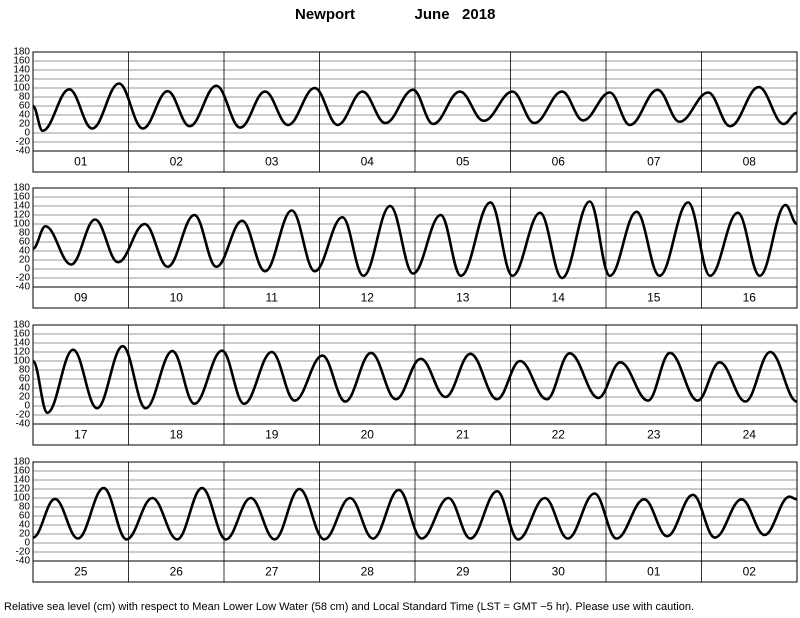 Image resolution: width=800 pixels, height=618 pixels. What do you see at coordinates (559, 162) in the screenshot?
I see `day-label: 06` at bounding box center [559, 162].